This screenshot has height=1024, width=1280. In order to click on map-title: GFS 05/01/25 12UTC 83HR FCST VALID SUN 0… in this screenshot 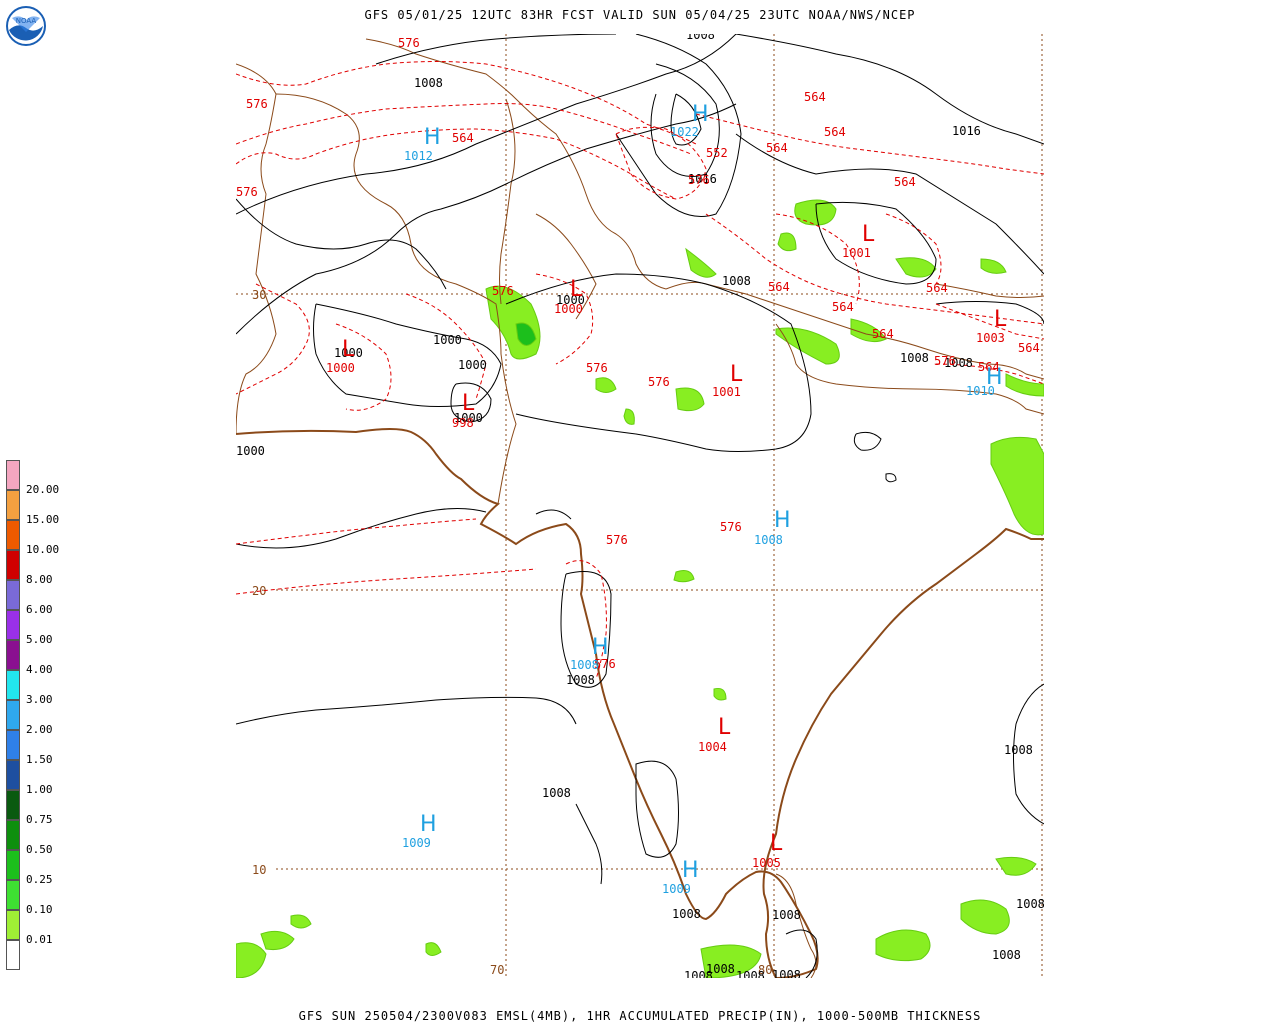, I will do `click(640, 15)`.